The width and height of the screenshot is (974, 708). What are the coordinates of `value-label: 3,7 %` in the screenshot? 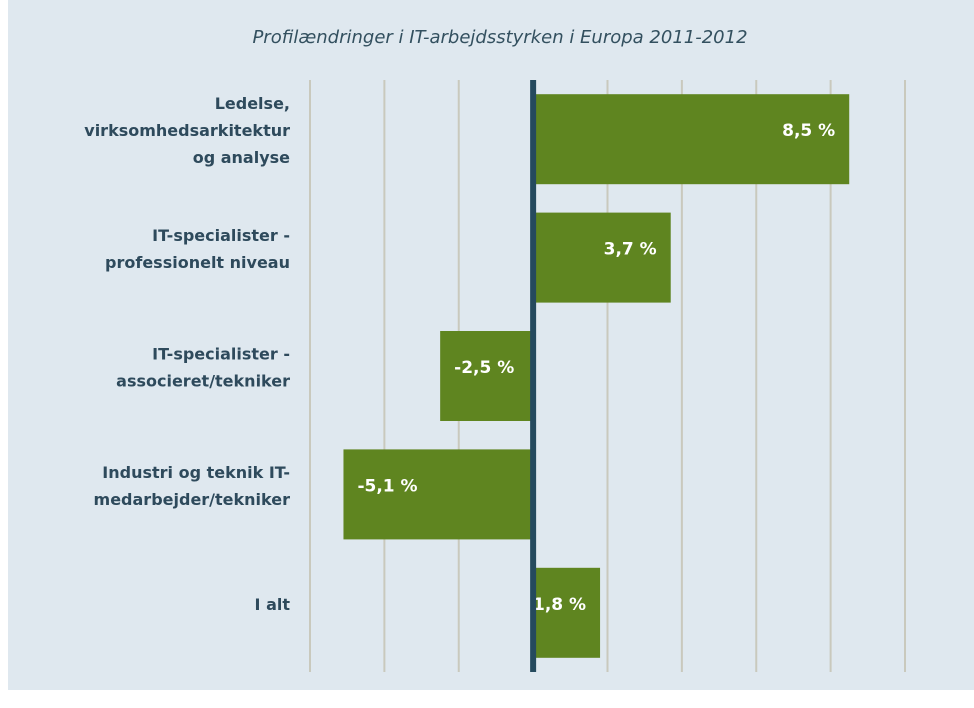 It's located at (630, 250).